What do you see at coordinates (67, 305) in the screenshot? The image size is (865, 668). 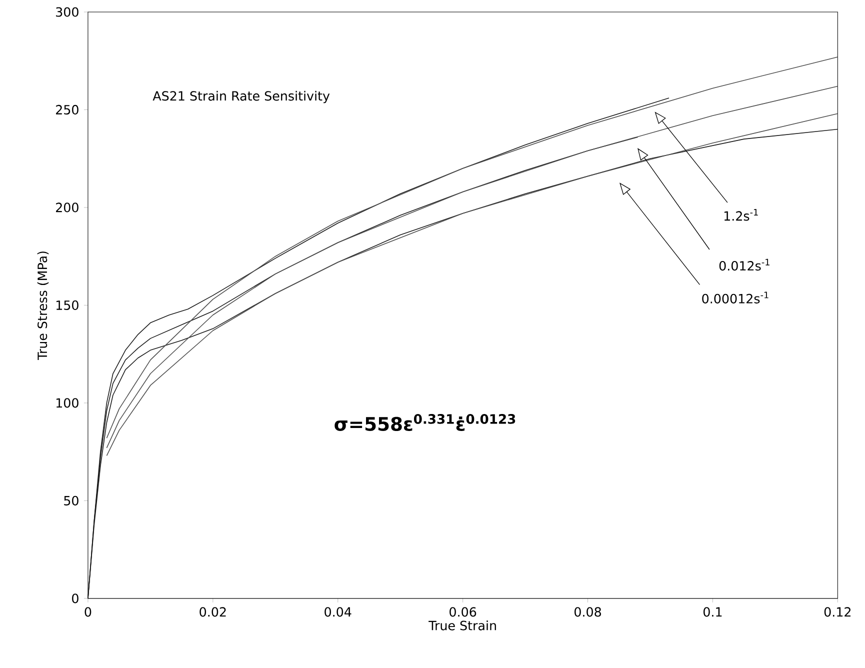 I see `y-tick-label: 150` at bounding box center [67, 305].